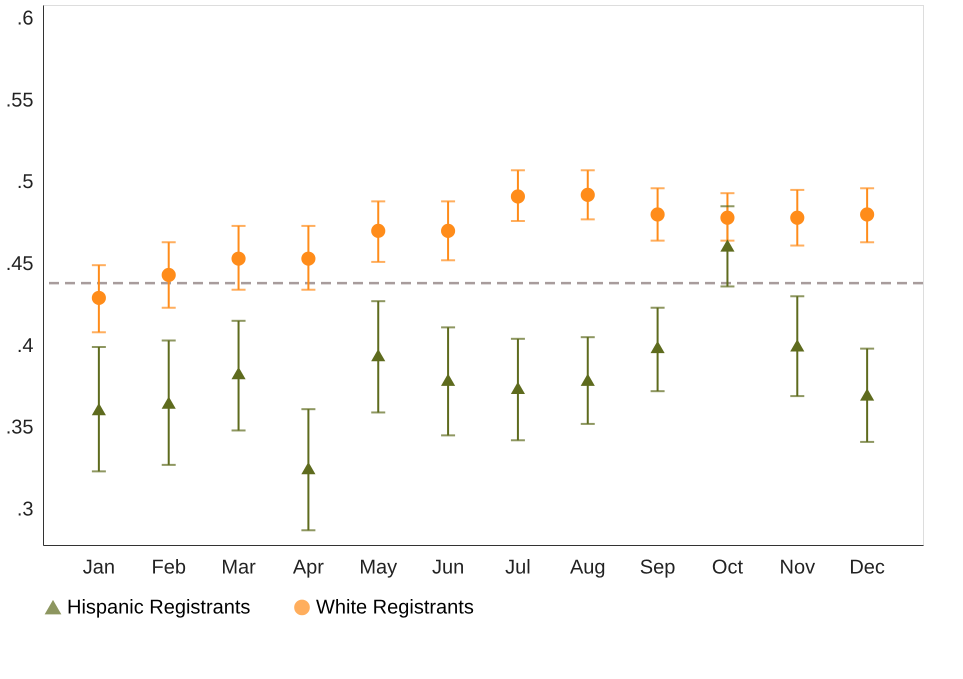  What do you see at coordinates (25, 345) in the screenshot?
I see `y-tick-label: .4` at bounding box center [25, 345].